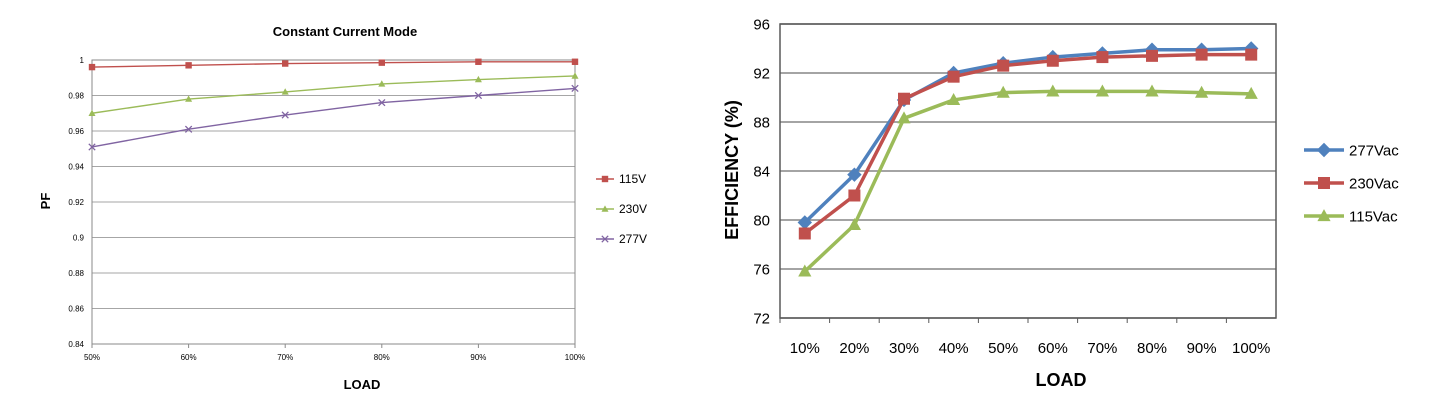  Describe the element at coordinates (189, 357) in the screenshot. I see `pf-chart-x-tick-label: 60%` at that location.